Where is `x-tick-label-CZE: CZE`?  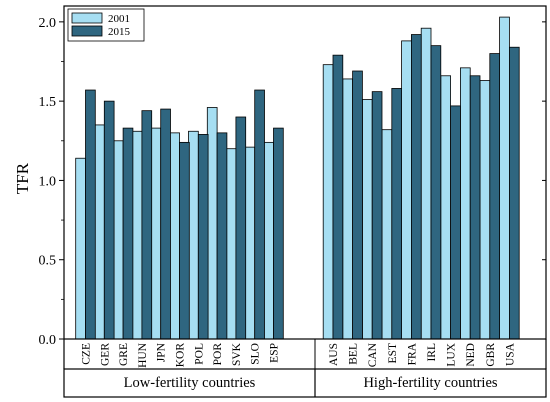 x-tick-label-CZE: CZE is located at coordinates (87, 354).